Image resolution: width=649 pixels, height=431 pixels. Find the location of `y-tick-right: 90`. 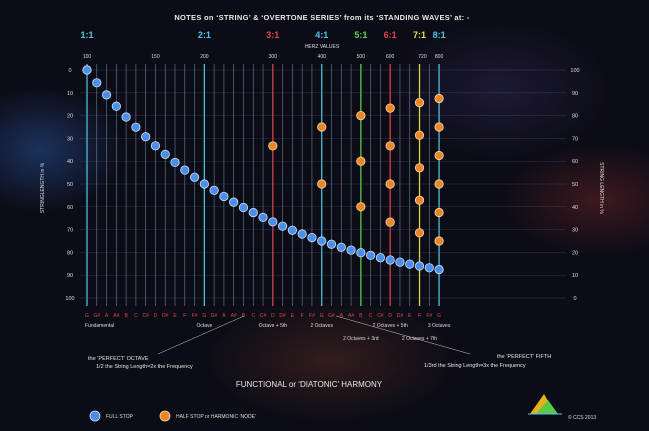

y-tick-right: 90 is located at coordinates (575, 94).